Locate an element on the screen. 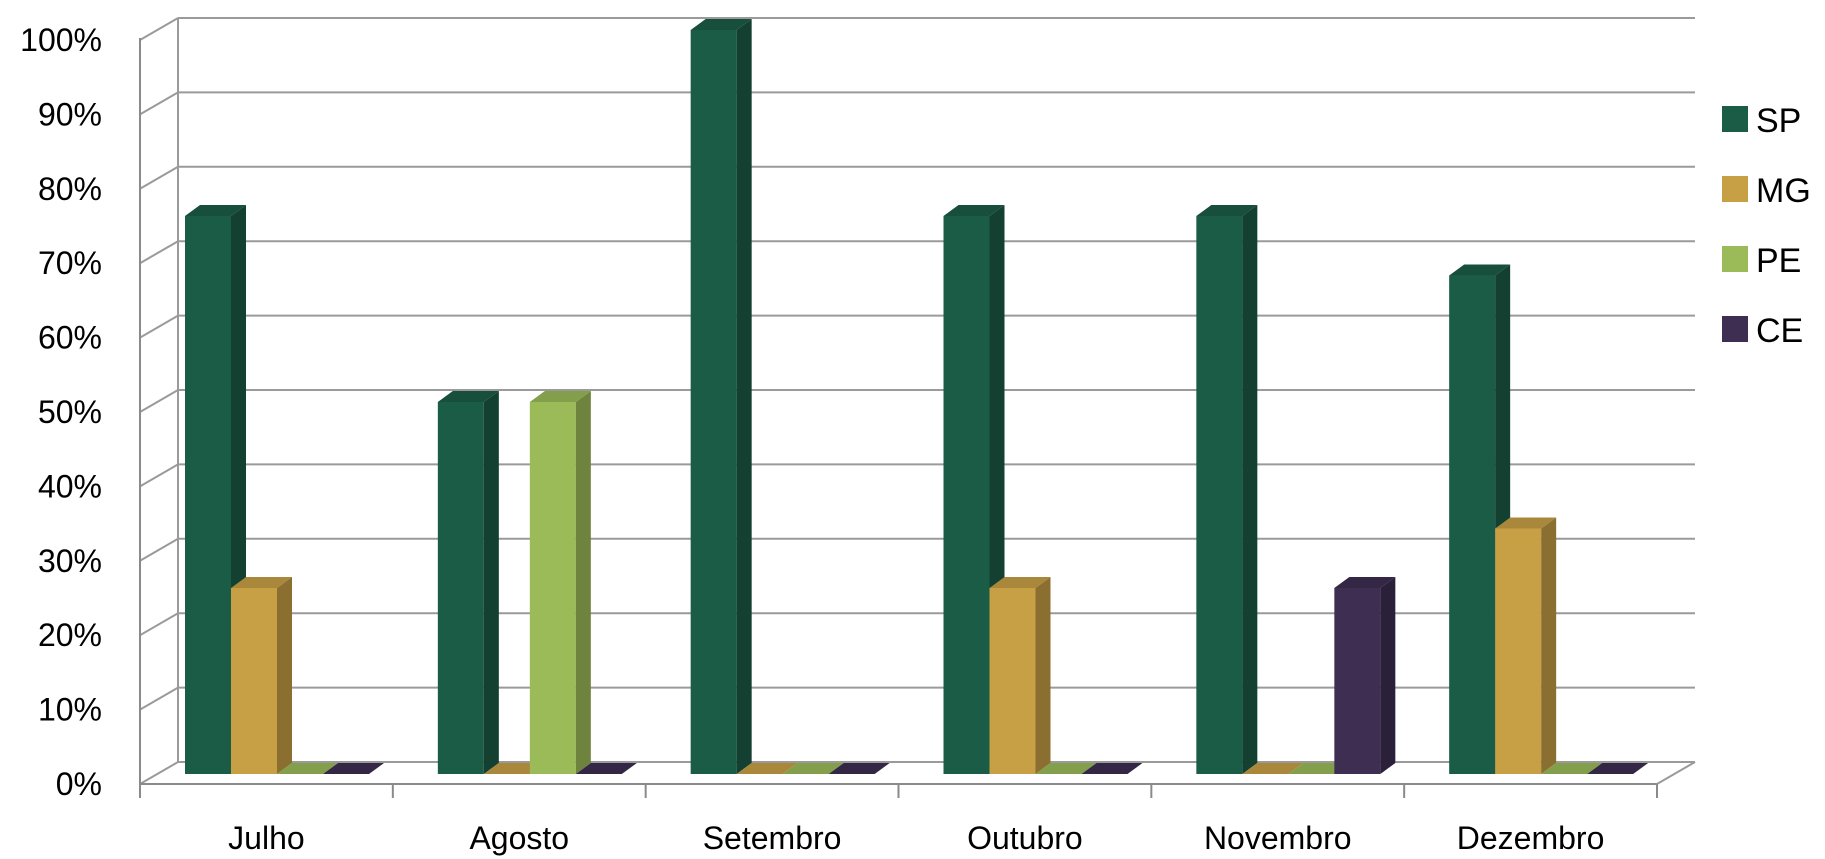  bar-pe-setembro is located at coordinates (813, 768).